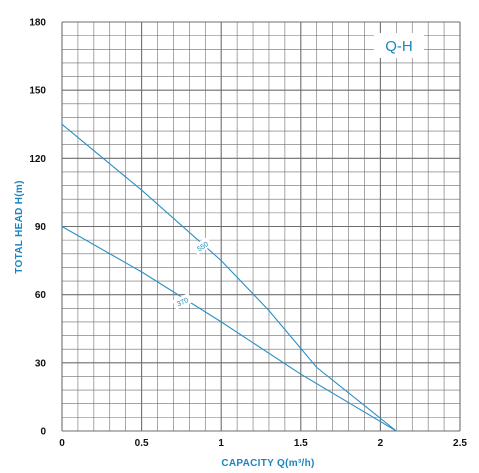 The width and height of the screenshot is (479, 473). What do you see at coordinates (41, 295) in the screenshot?
I see `y-tick-label: 60` at bounding box center [41, 295].